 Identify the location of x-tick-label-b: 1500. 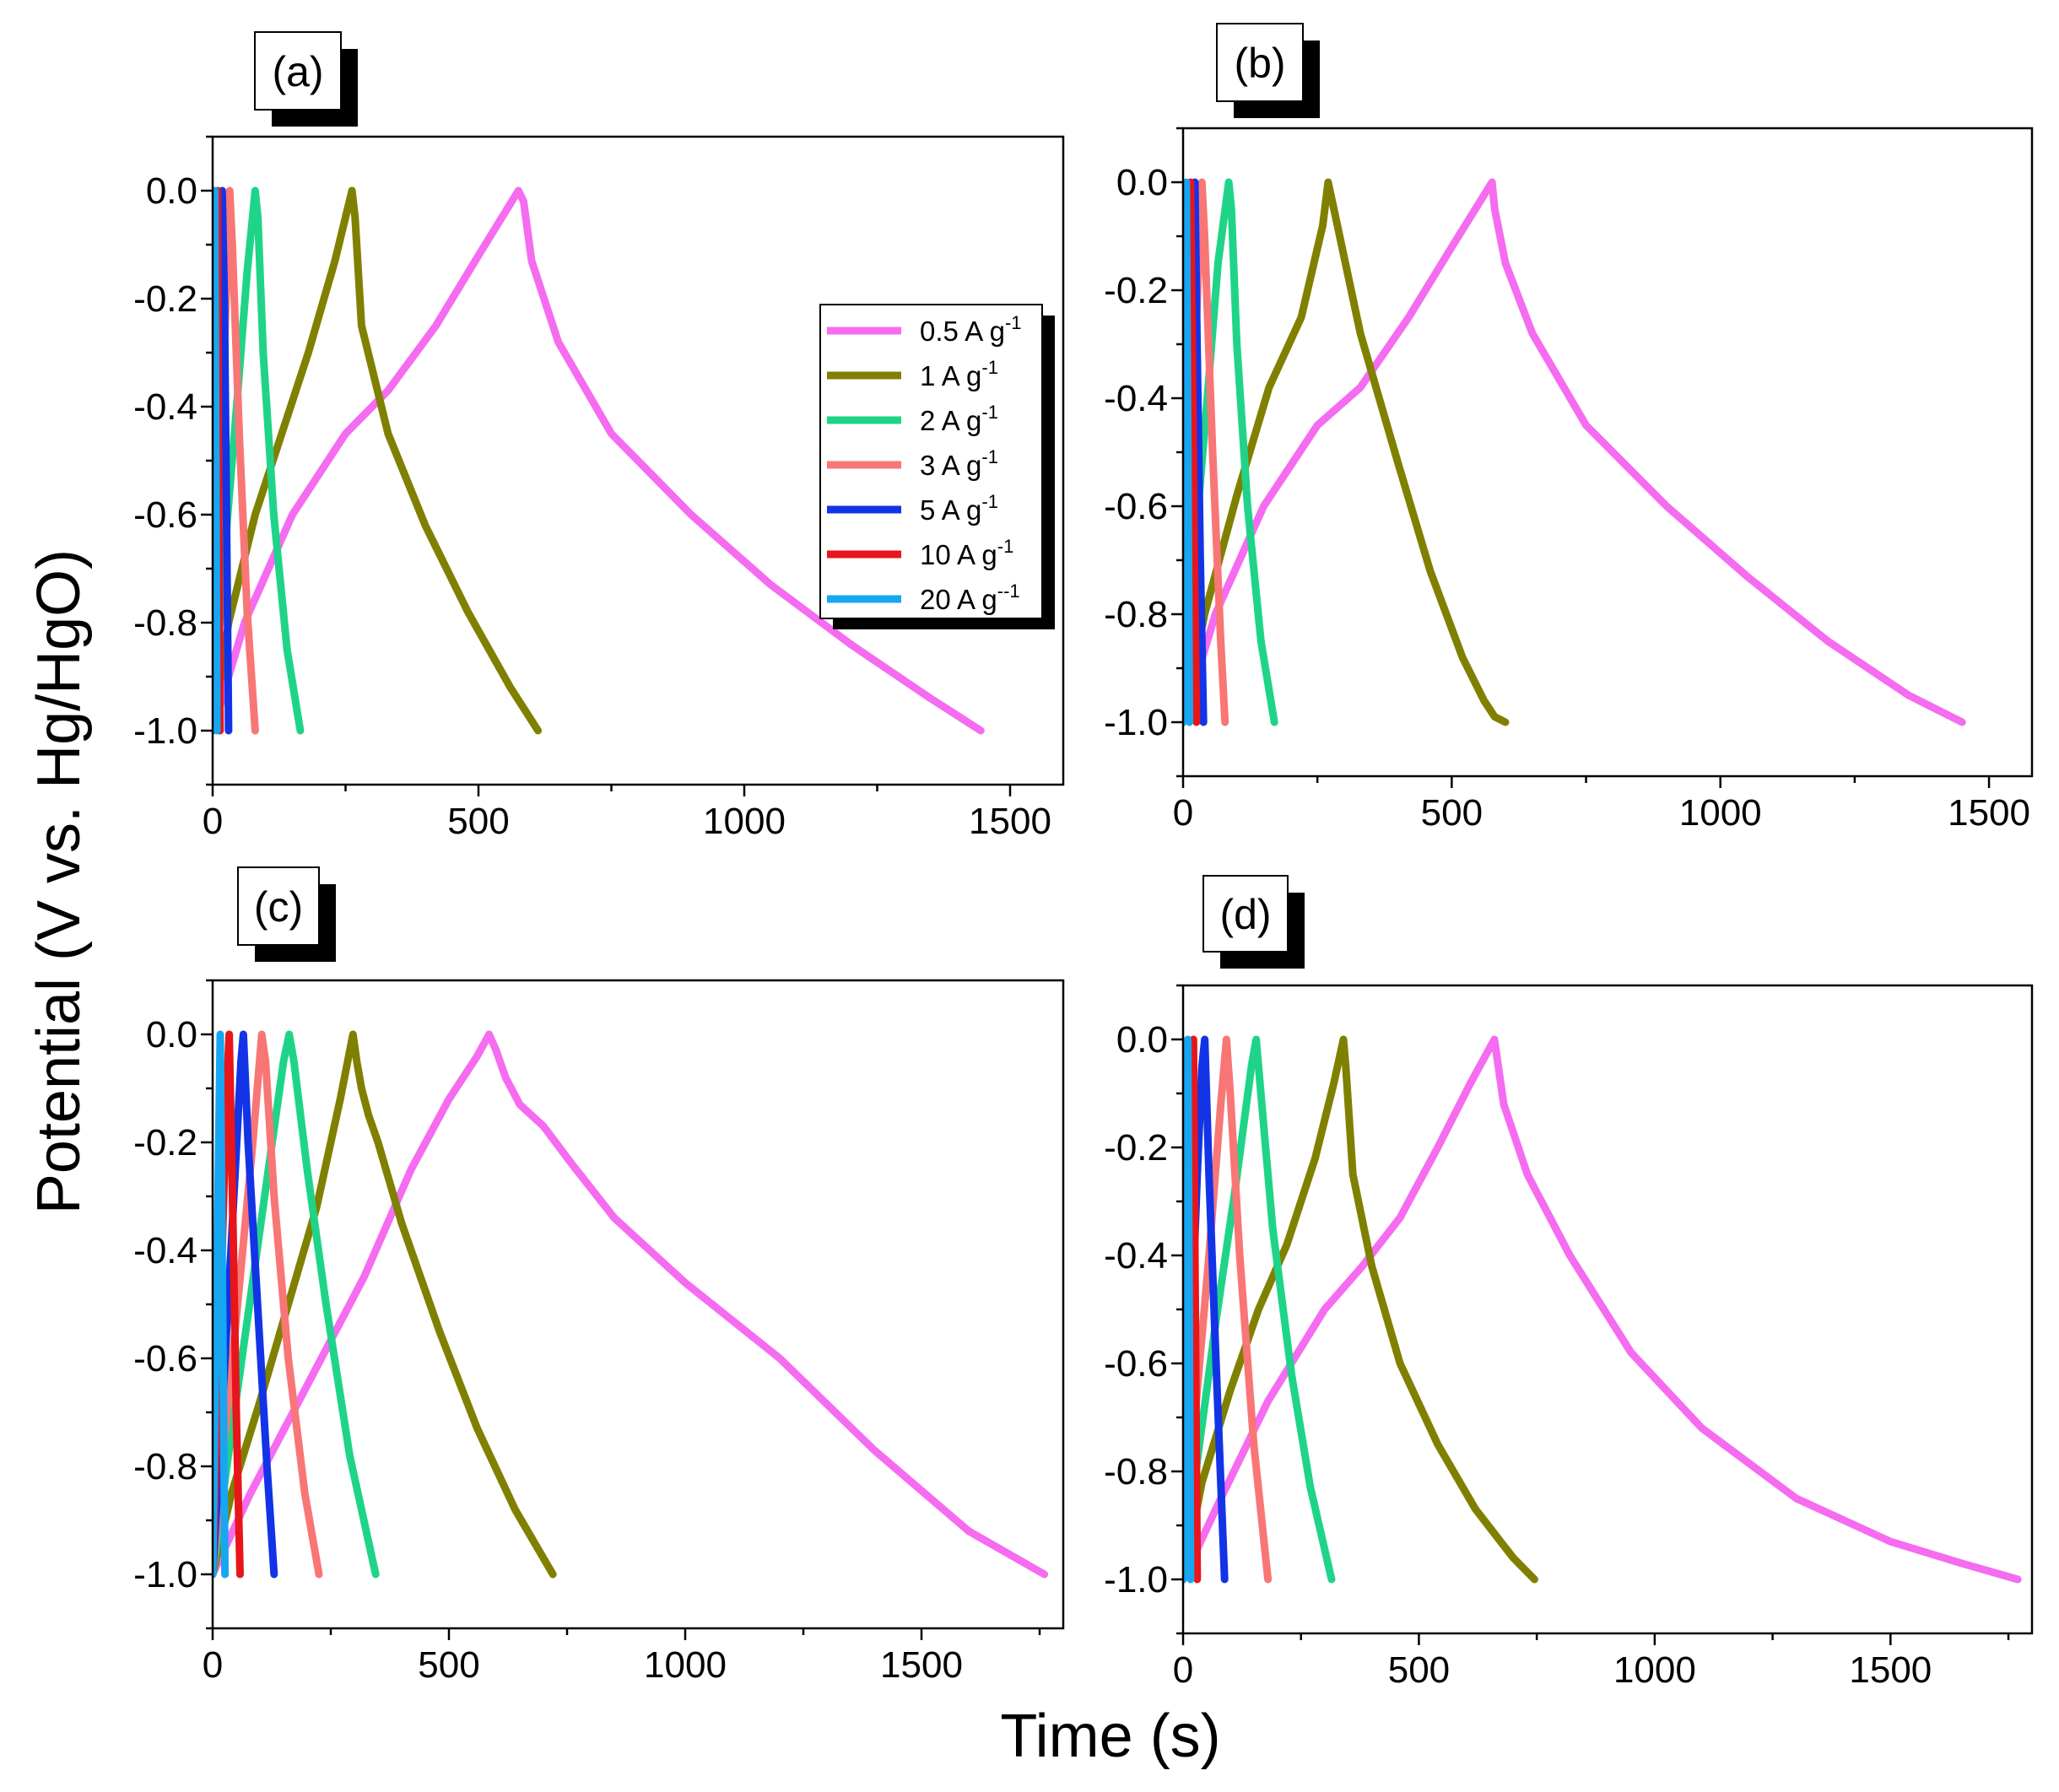
(1989, 813).